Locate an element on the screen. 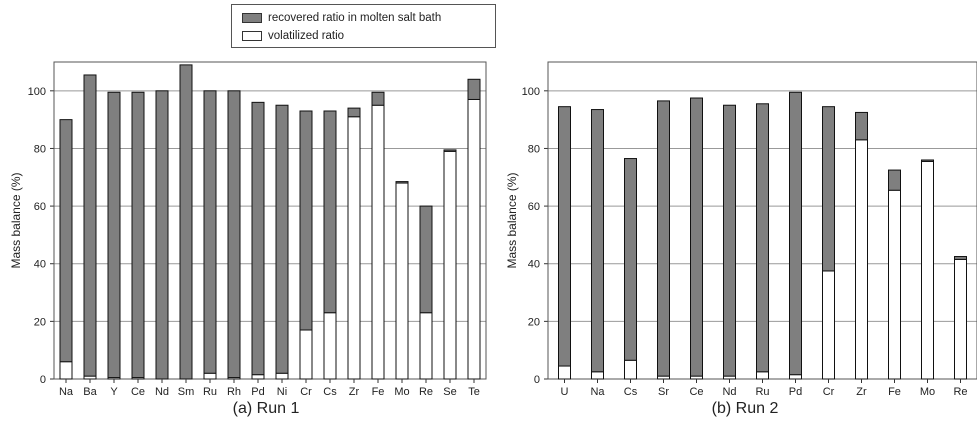 The image size is (977, 429). bar-recovered-te is located at coordinates (474, 89).